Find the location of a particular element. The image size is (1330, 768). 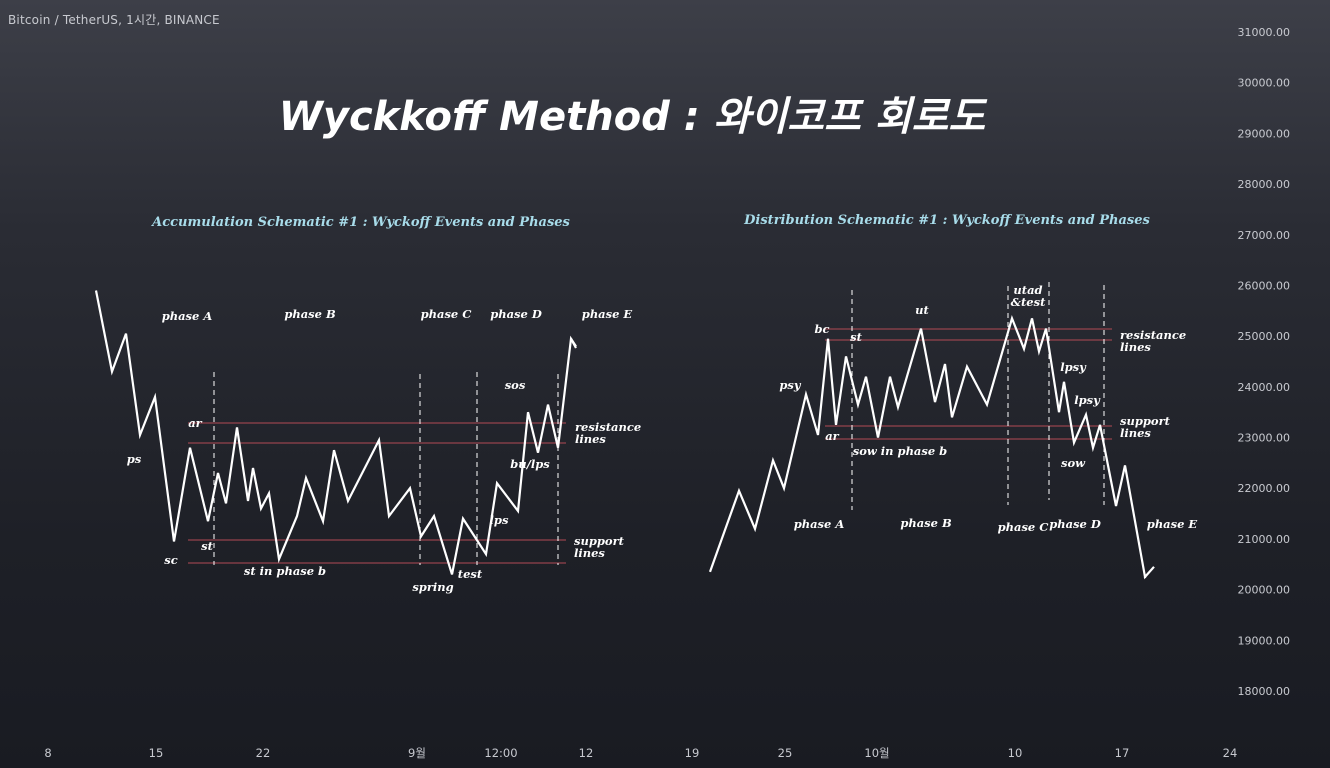

time-tick-label: 24 is located at coordinates (1230, 753).